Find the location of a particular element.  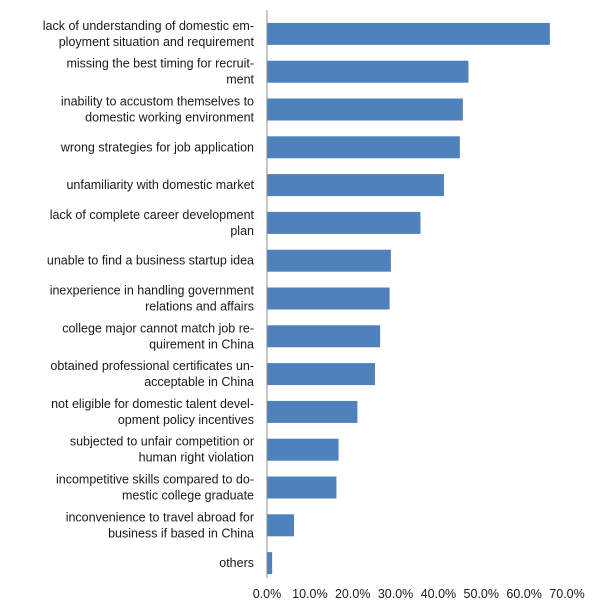

x-tick-label-7: 70.0% is located at coordinates (566, 594).